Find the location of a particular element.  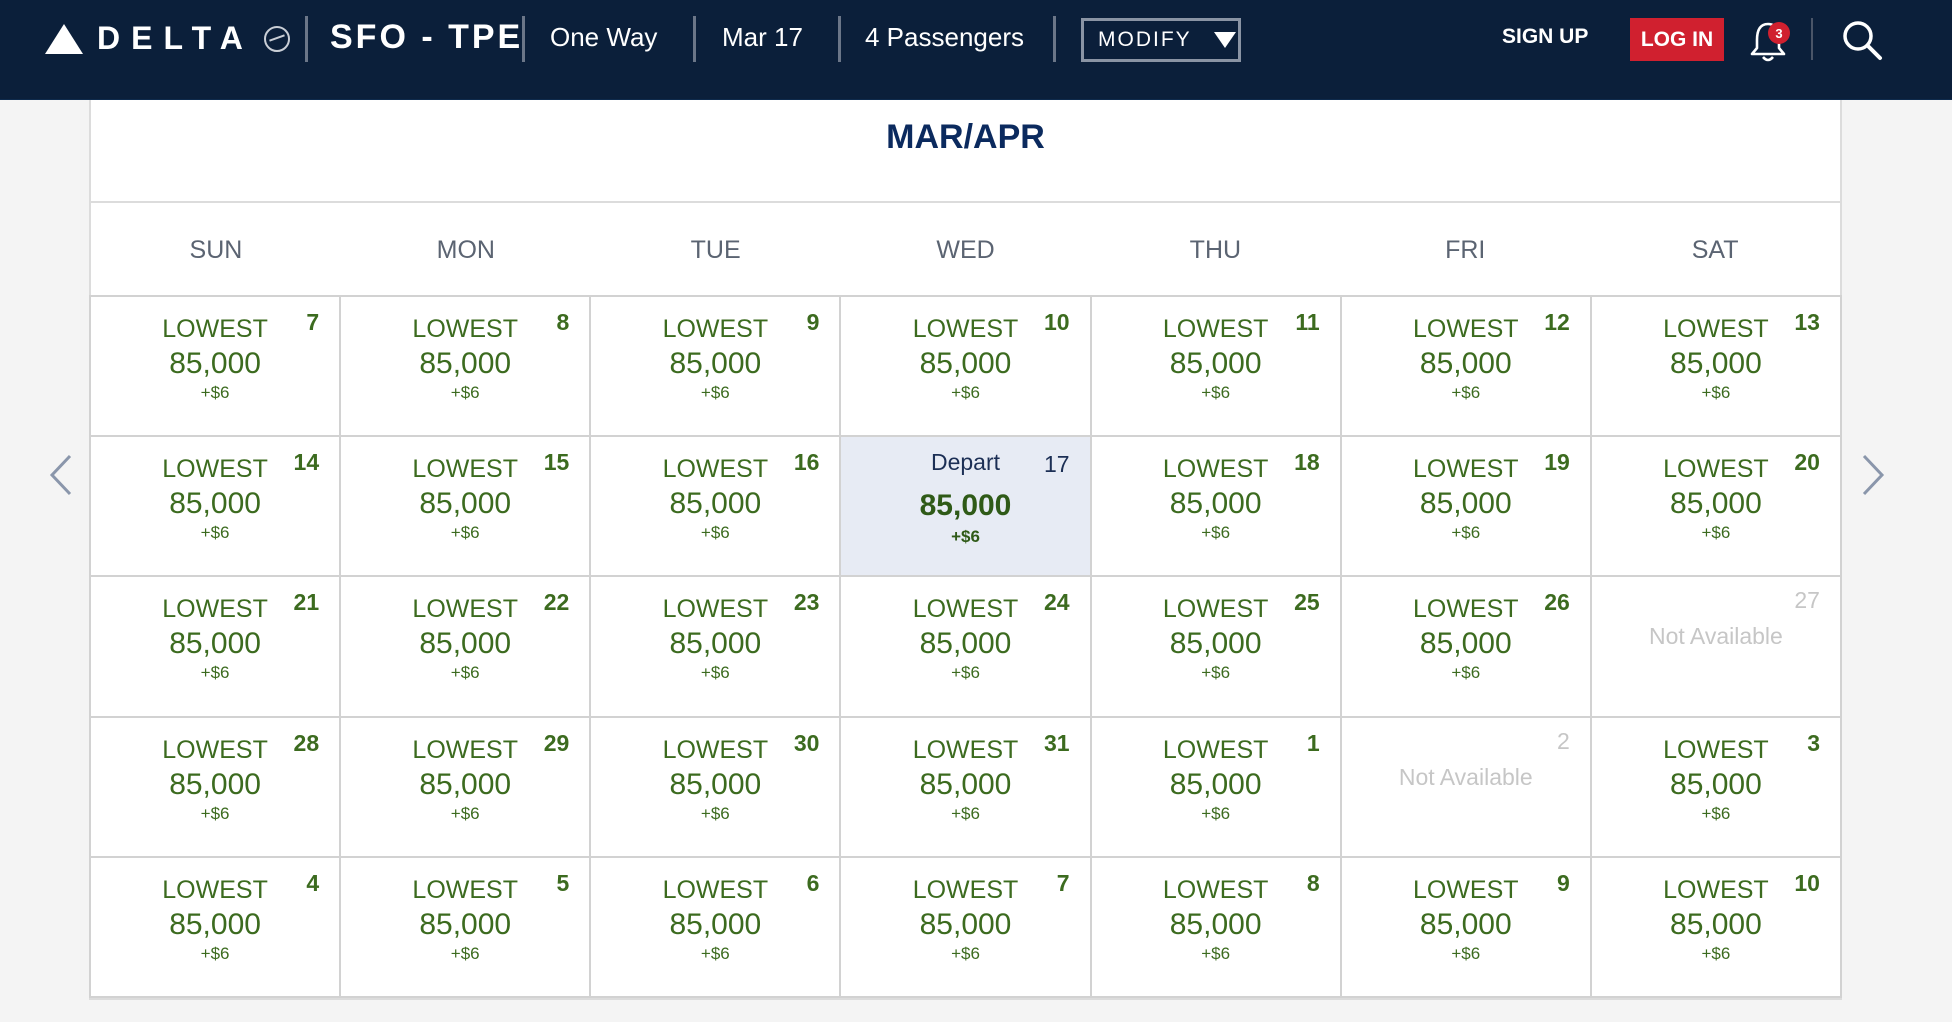

passenger-count-label: 4 Passengers is located at coordinates (944, 37).